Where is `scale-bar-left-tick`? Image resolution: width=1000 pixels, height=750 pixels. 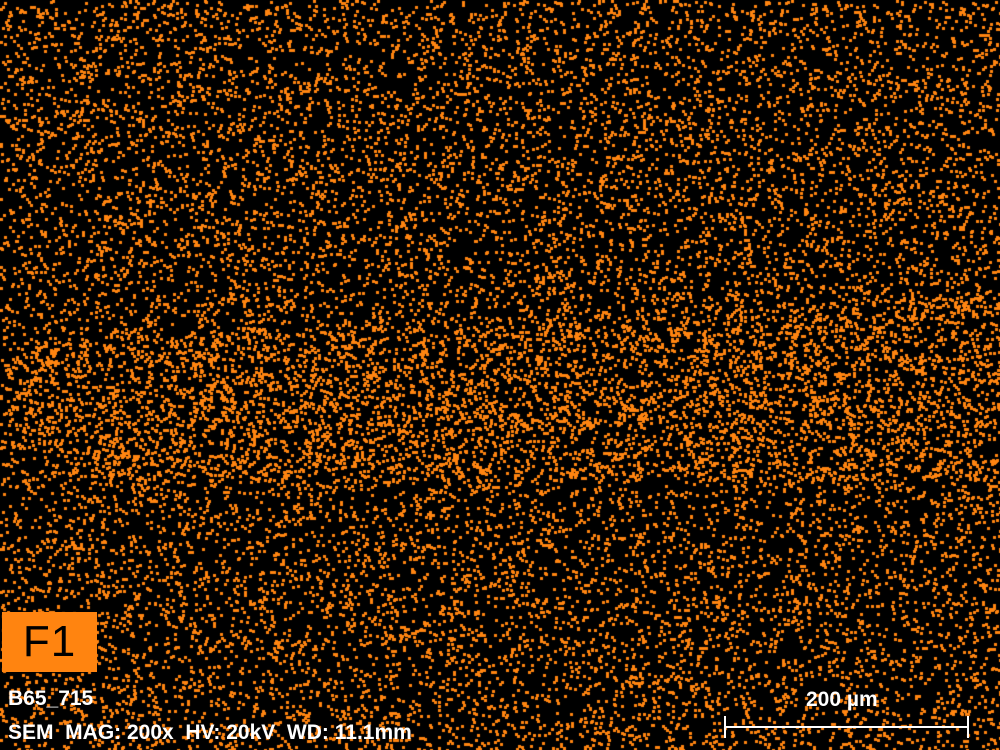 scale-bar-left-tick is located at coordinates (725, 727).